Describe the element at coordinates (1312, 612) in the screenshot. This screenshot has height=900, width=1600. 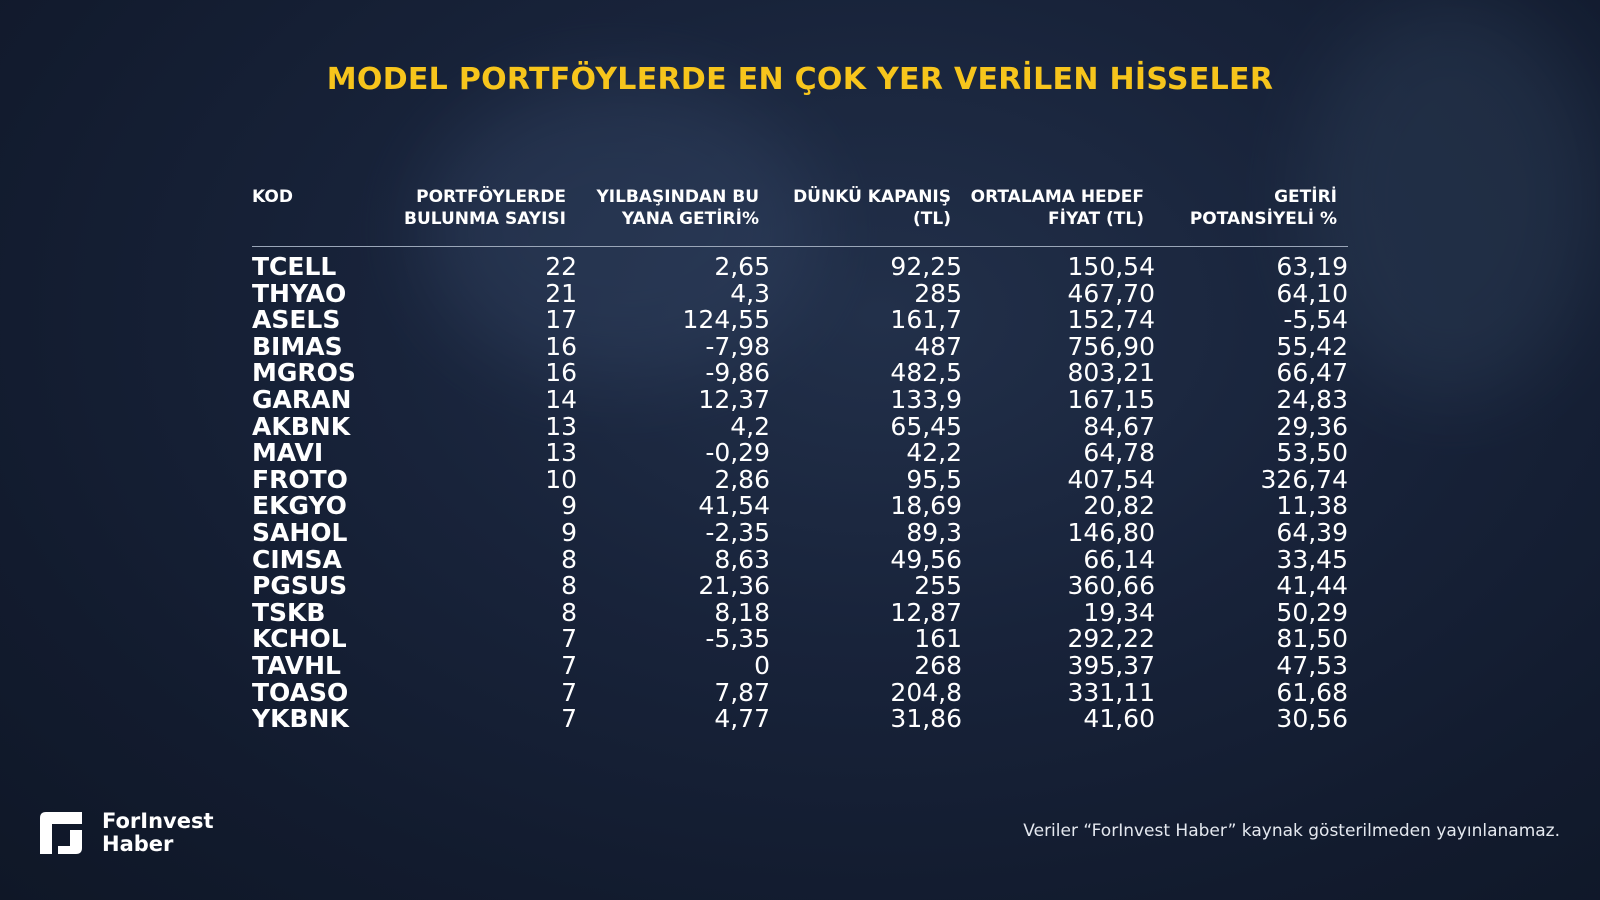
I see `table-cell: 50,29` at that location.